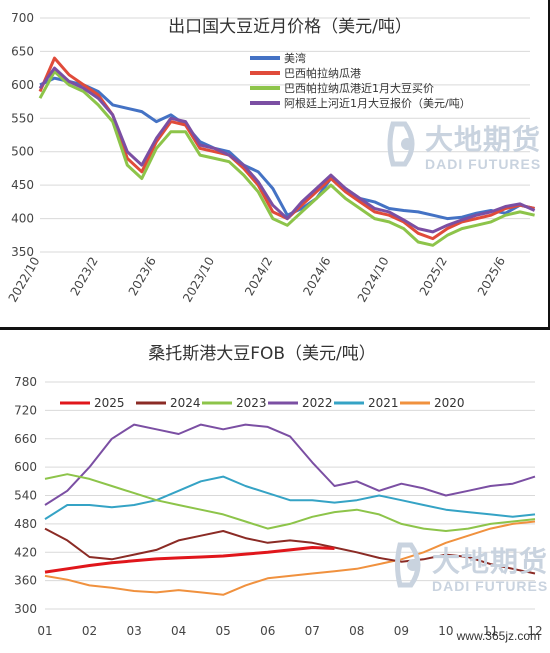 This screenshot has height=653, width=550. Describe the element at coordinates (25, 496) in the screenshot. I see `y-tick-label: 540` at that location.